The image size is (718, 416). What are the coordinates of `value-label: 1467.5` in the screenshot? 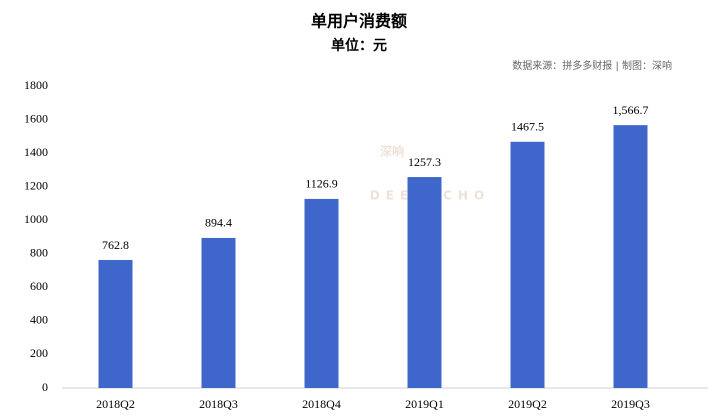 It's located at (527, 127).